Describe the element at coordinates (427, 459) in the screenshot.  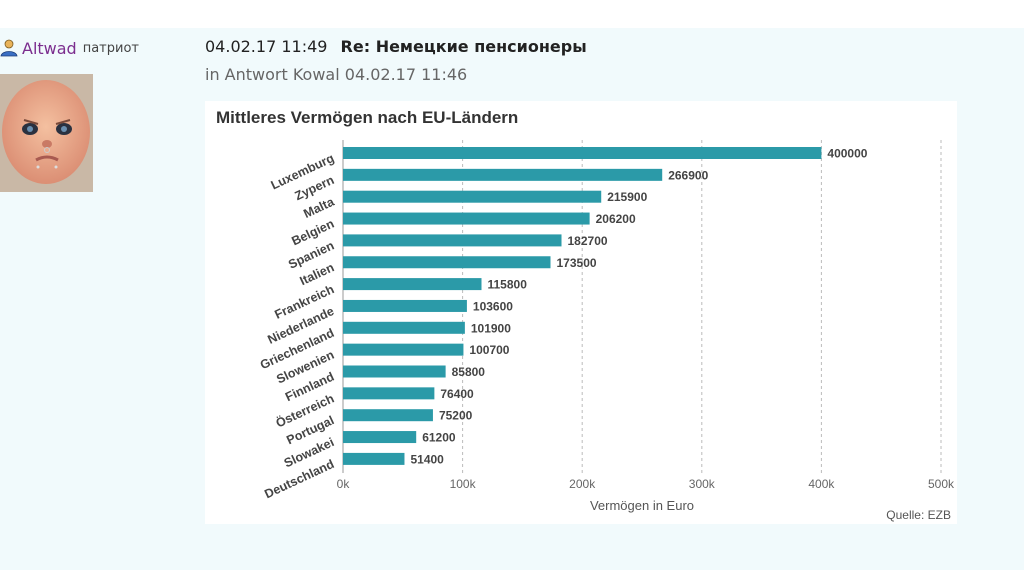
I see `bar-value-label: 51400` at that location.